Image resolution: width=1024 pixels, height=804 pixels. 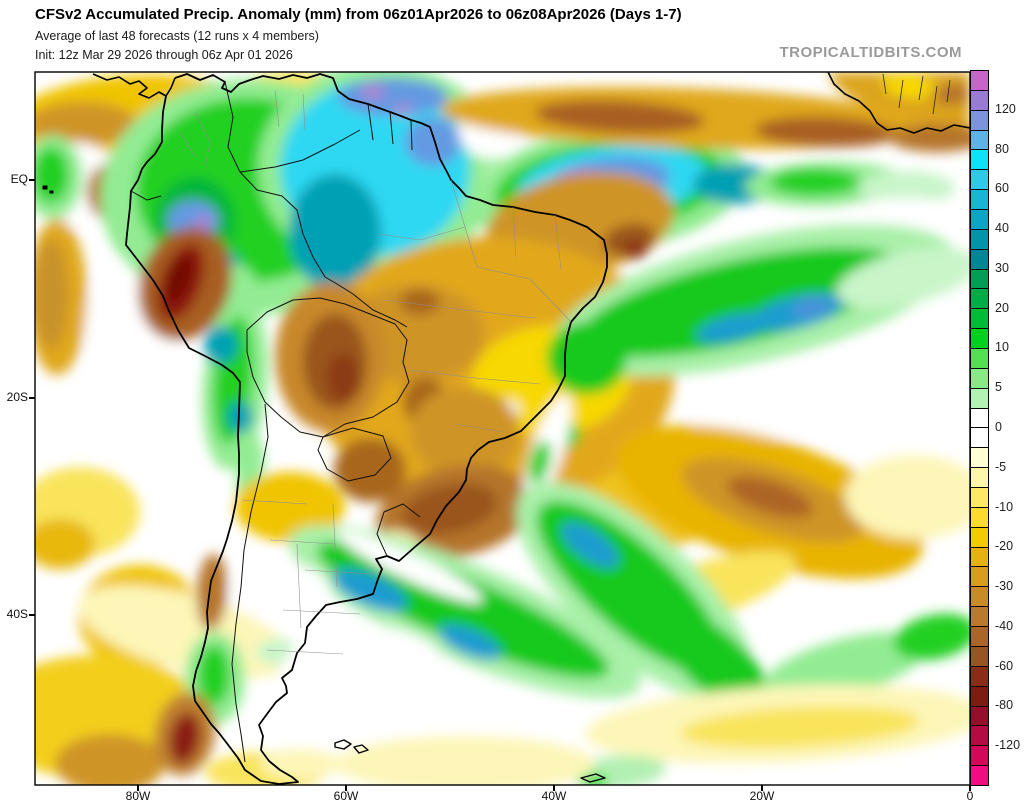 I want to click on colorbar-tick-label: -20, so click(x=1004, y=546).